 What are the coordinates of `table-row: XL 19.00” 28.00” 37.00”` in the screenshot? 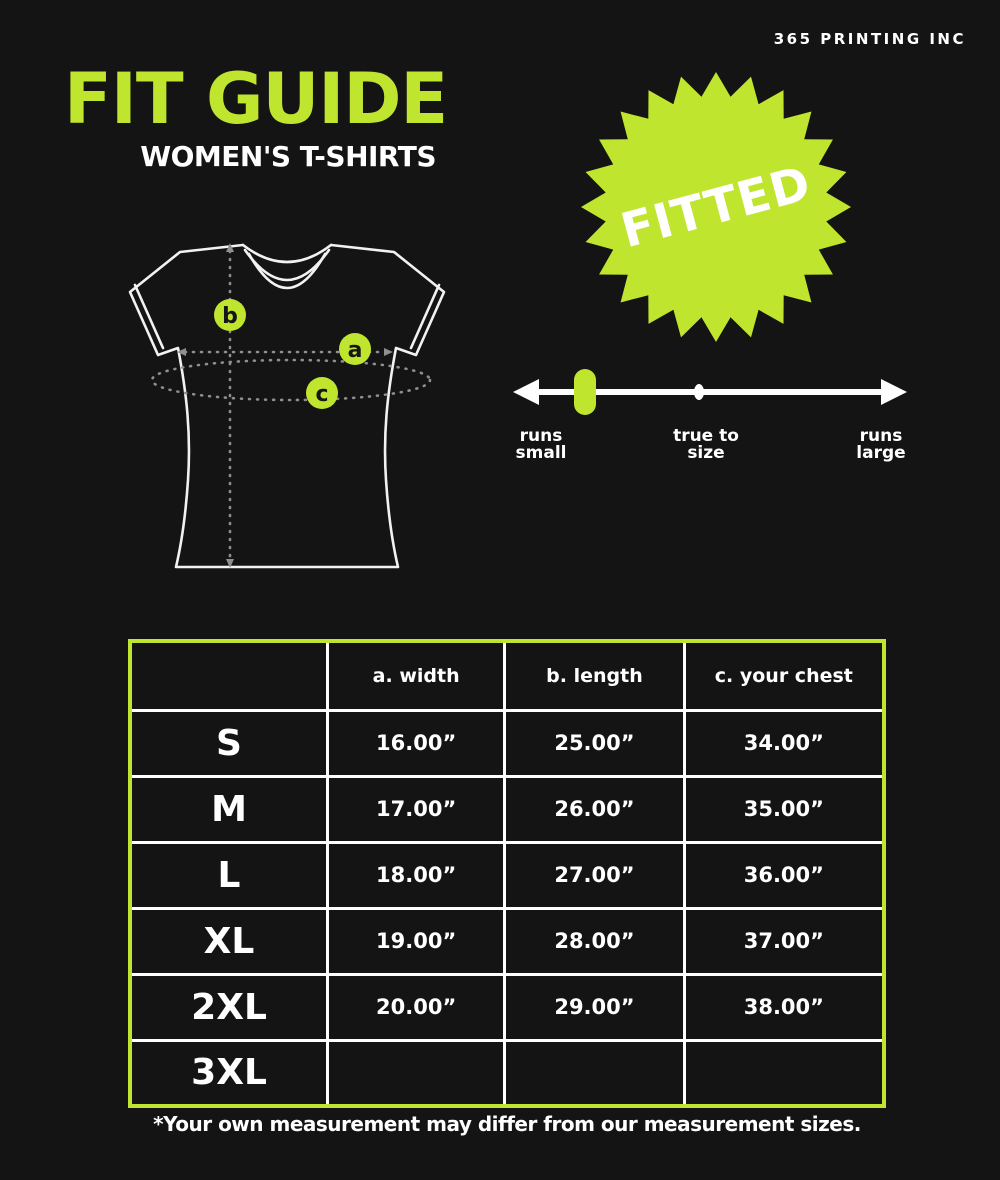 It's located at (507, 941).